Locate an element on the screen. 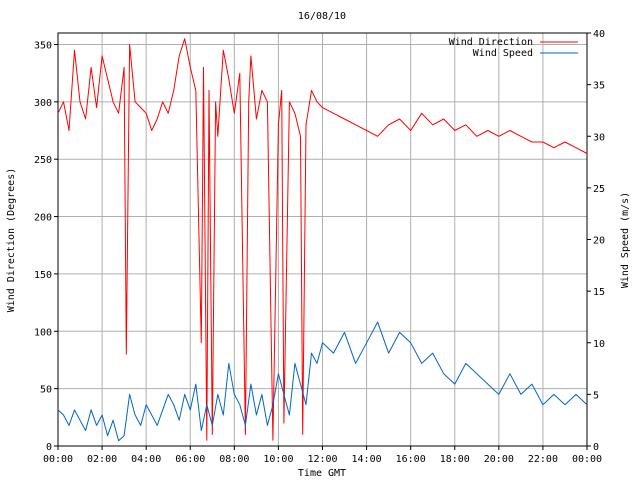 This screenshot has height=480, width=640. y-left-tick-label: 50 is located at coordinates (46, 390).